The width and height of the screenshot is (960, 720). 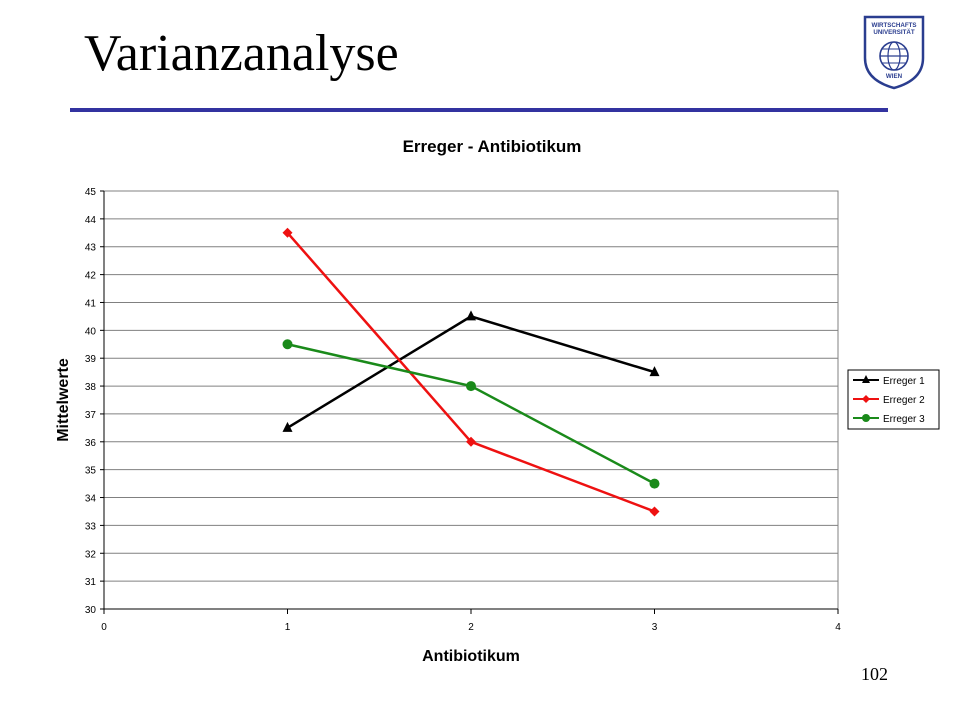 What do you see at coordinates (91, 331) in the screenshot?
I see `y-tick-label: 40` at bounding box center [91, 331].